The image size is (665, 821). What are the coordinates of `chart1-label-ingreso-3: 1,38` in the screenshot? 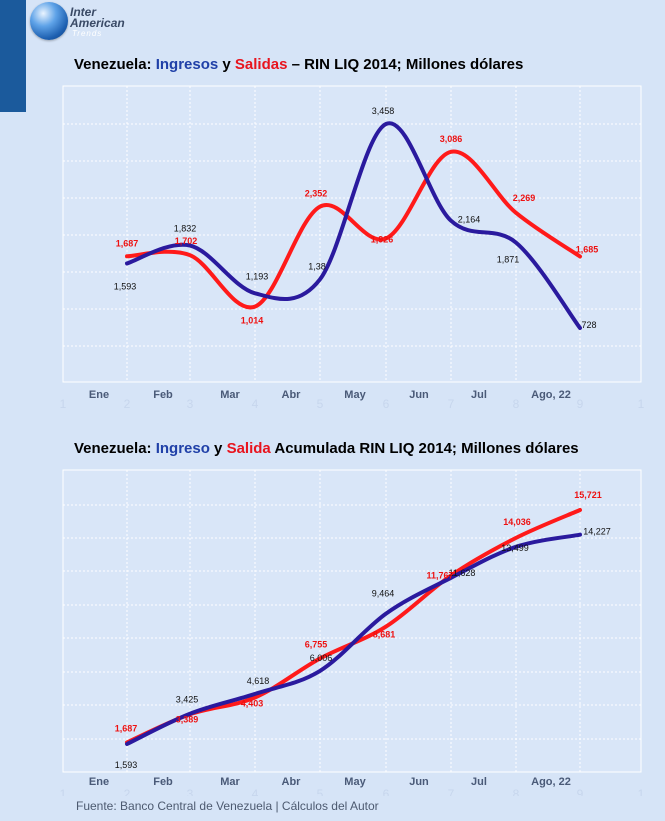 It's located at (317, 266).